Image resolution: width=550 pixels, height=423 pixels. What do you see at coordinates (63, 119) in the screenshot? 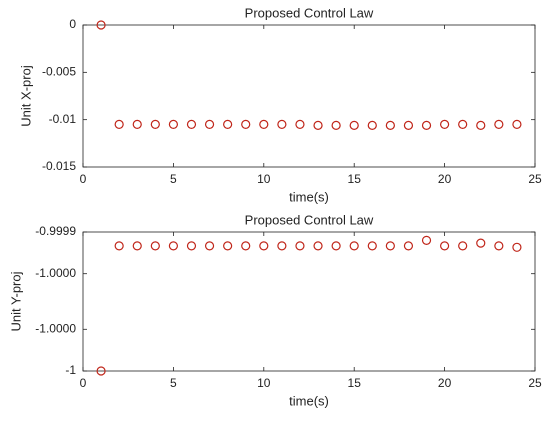
I see `y-tick-label: -0.01` at bounding box center [63, 119].